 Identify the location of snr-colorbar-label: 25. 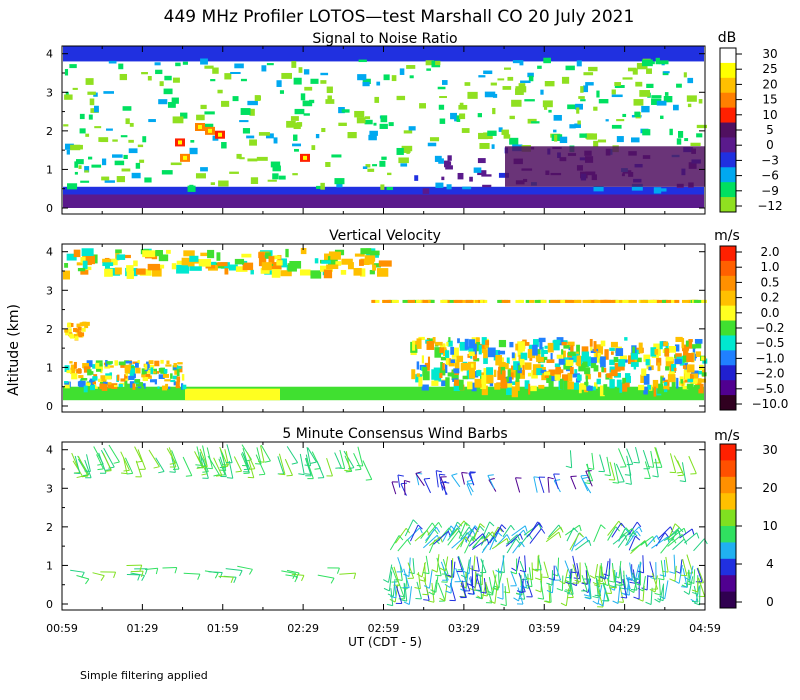
(769, 69).